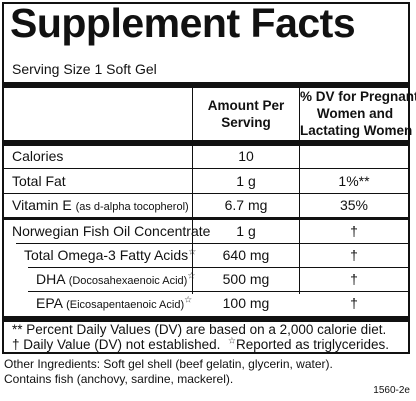  I want to click on row-amount-vitamin-e: 6.7 mg, so click(246, 205).